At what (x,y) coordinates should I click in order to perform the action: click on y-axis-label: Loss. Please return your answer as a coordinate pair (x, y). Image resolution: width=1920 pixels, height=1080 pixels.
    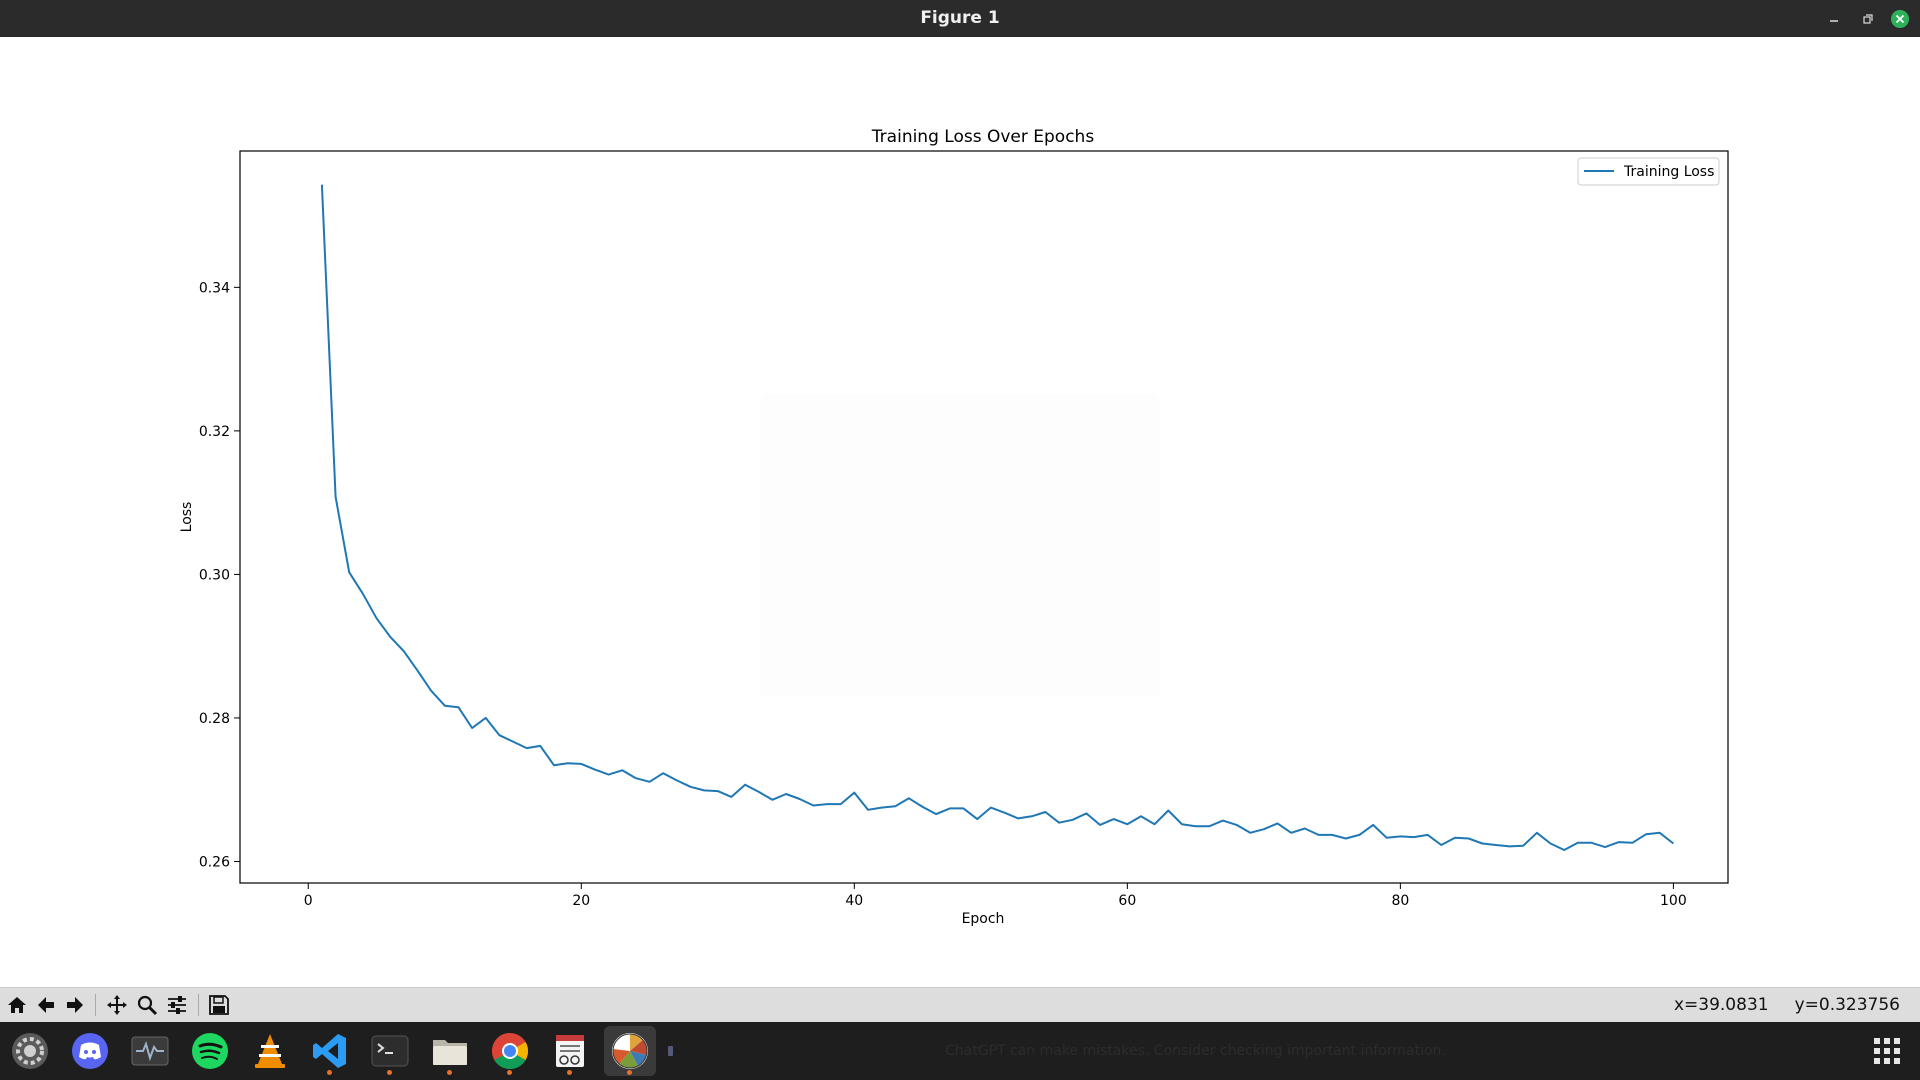
    Looking at the image, I should click on (187, 517).